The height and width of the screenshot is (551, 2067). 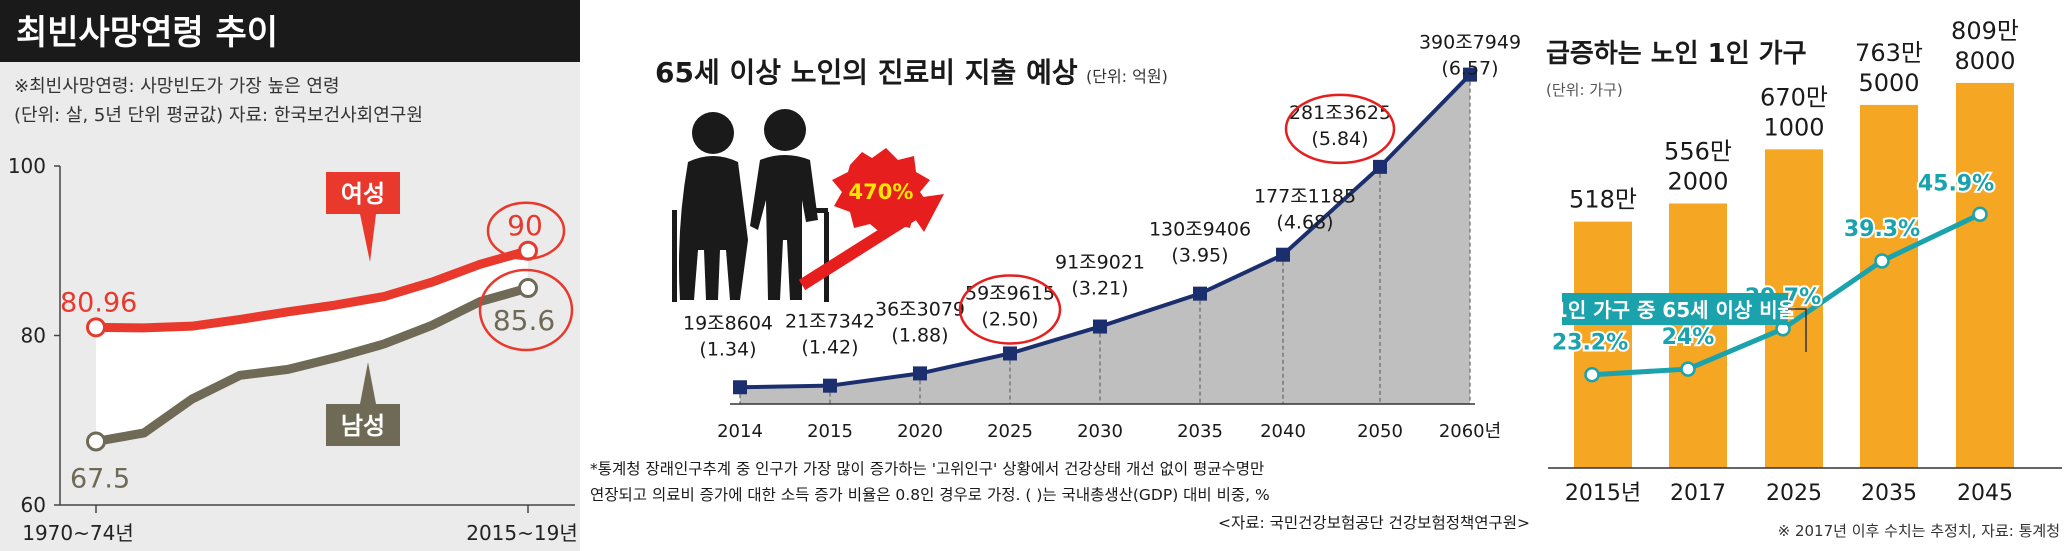 I want to click on legend-male-box, so click(x=363, y=425).